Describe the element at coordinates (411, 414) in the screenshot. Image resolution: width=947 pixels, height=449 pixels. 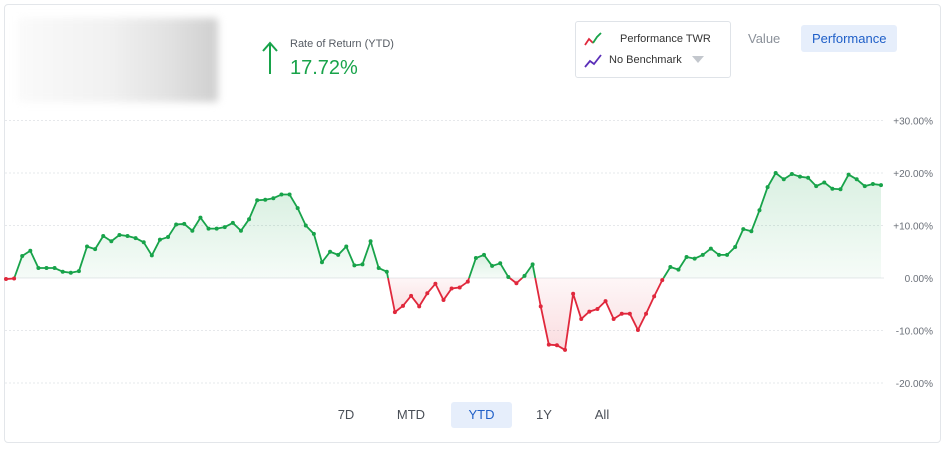
I see `range-mtd: MTD` at that location.